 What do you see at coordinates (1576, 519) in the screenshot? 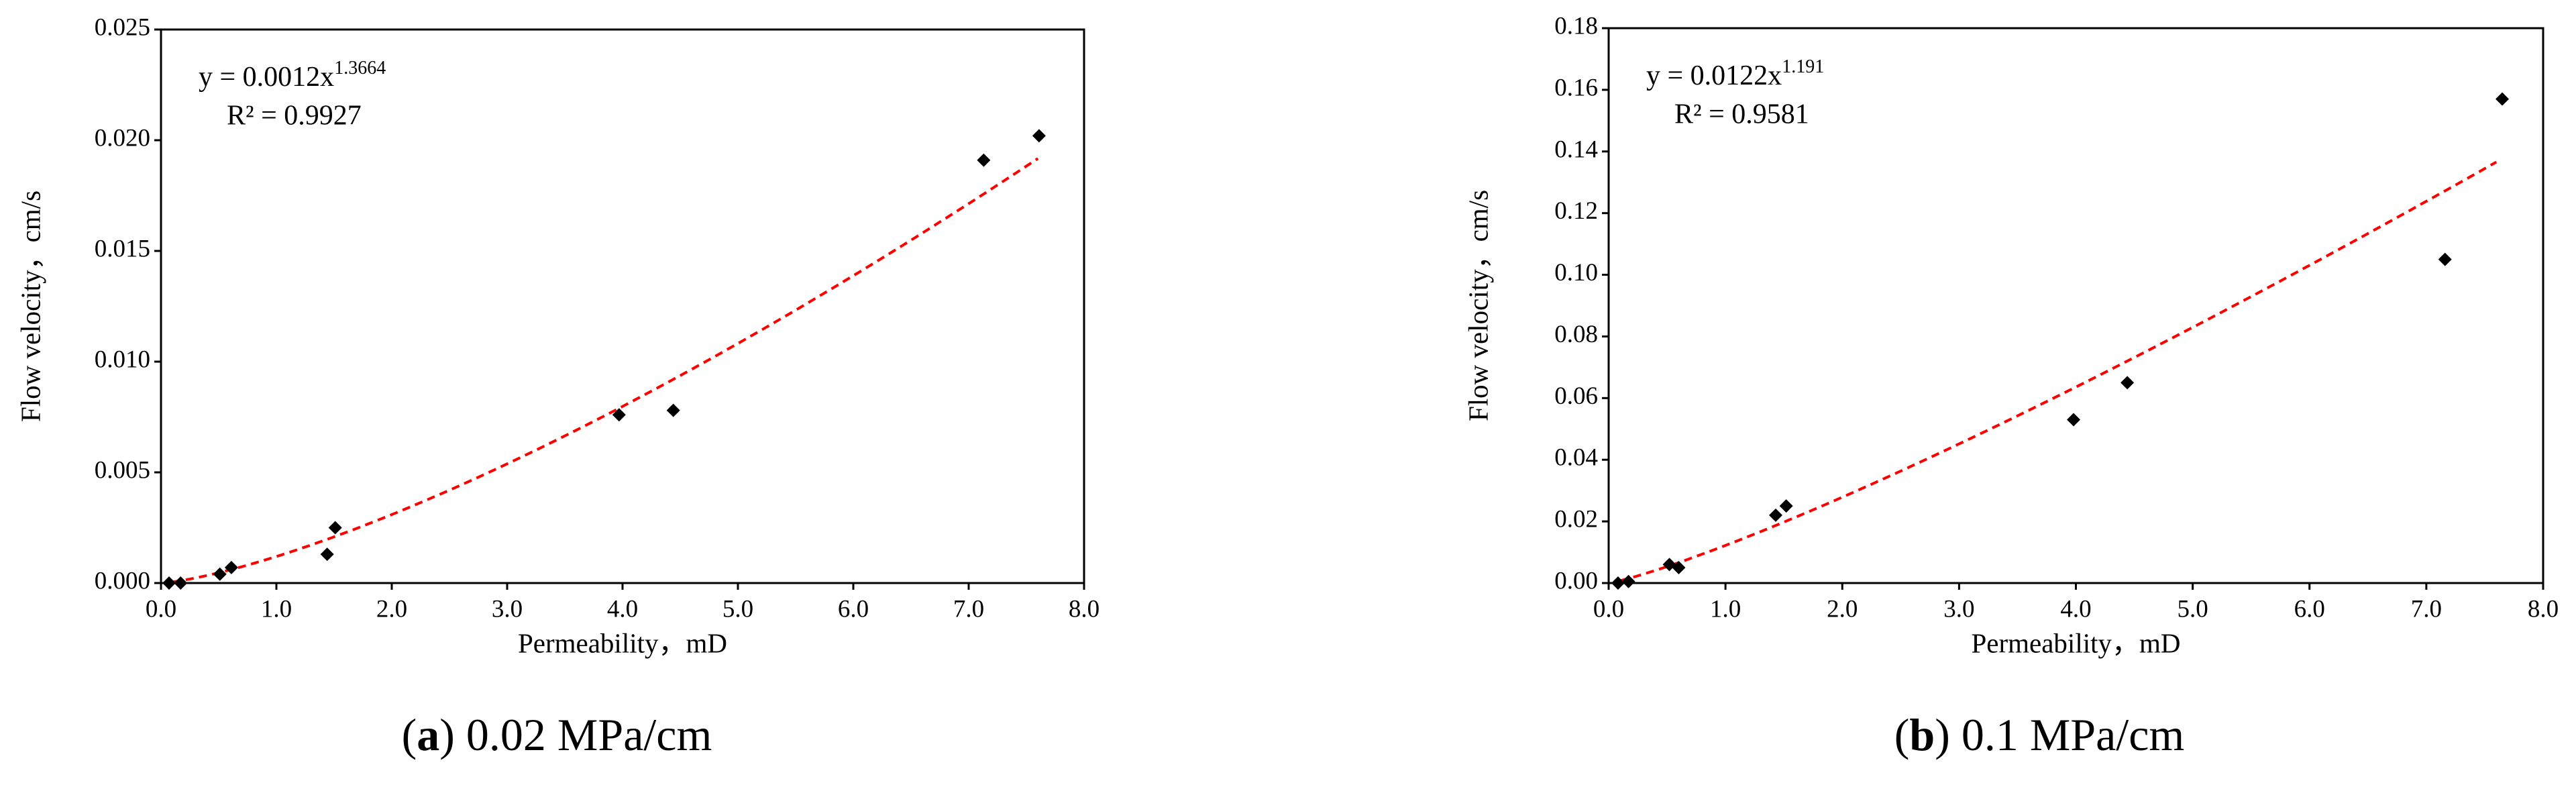
I see `y-tick-label: 0.02` at bounding box center [1576, 519].